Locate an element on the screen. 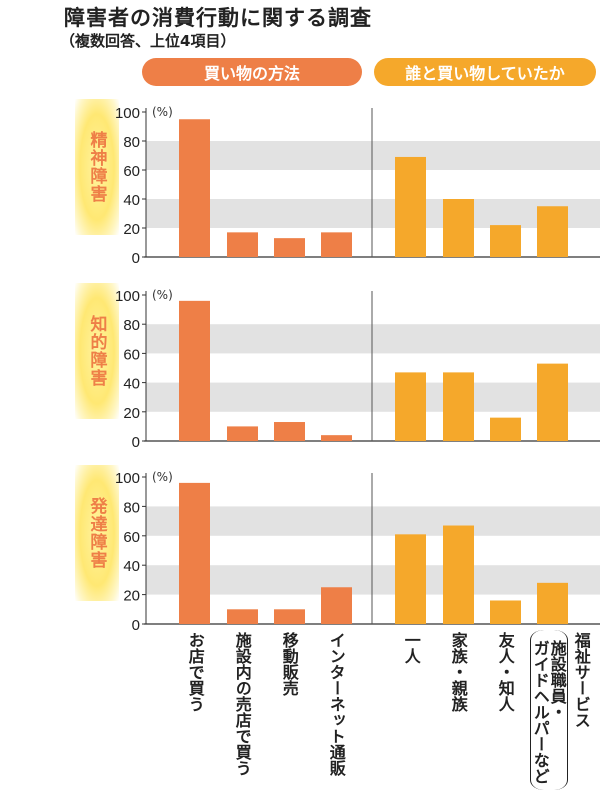  category-label-online-shopping: インターネット通販 is located at coordinates (336, 704).